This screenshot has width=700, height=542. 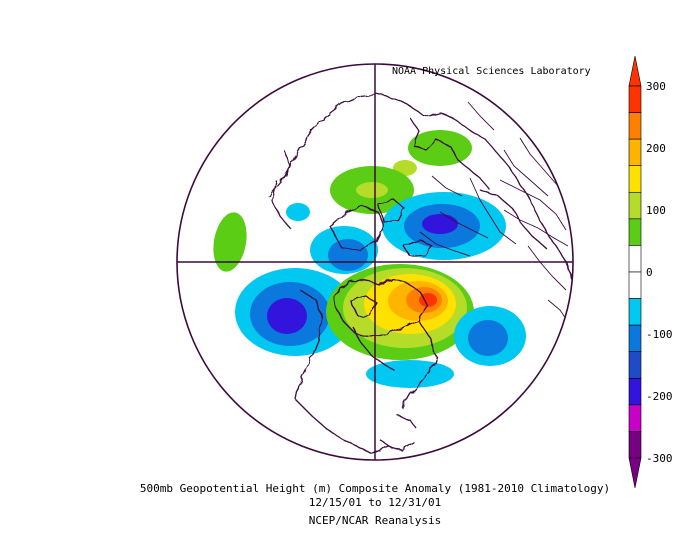 What do you see at coordinates (295, 312) in the screenshot?
I see `negative-anomaly-north-pacific` at bounding box center [295, 312].